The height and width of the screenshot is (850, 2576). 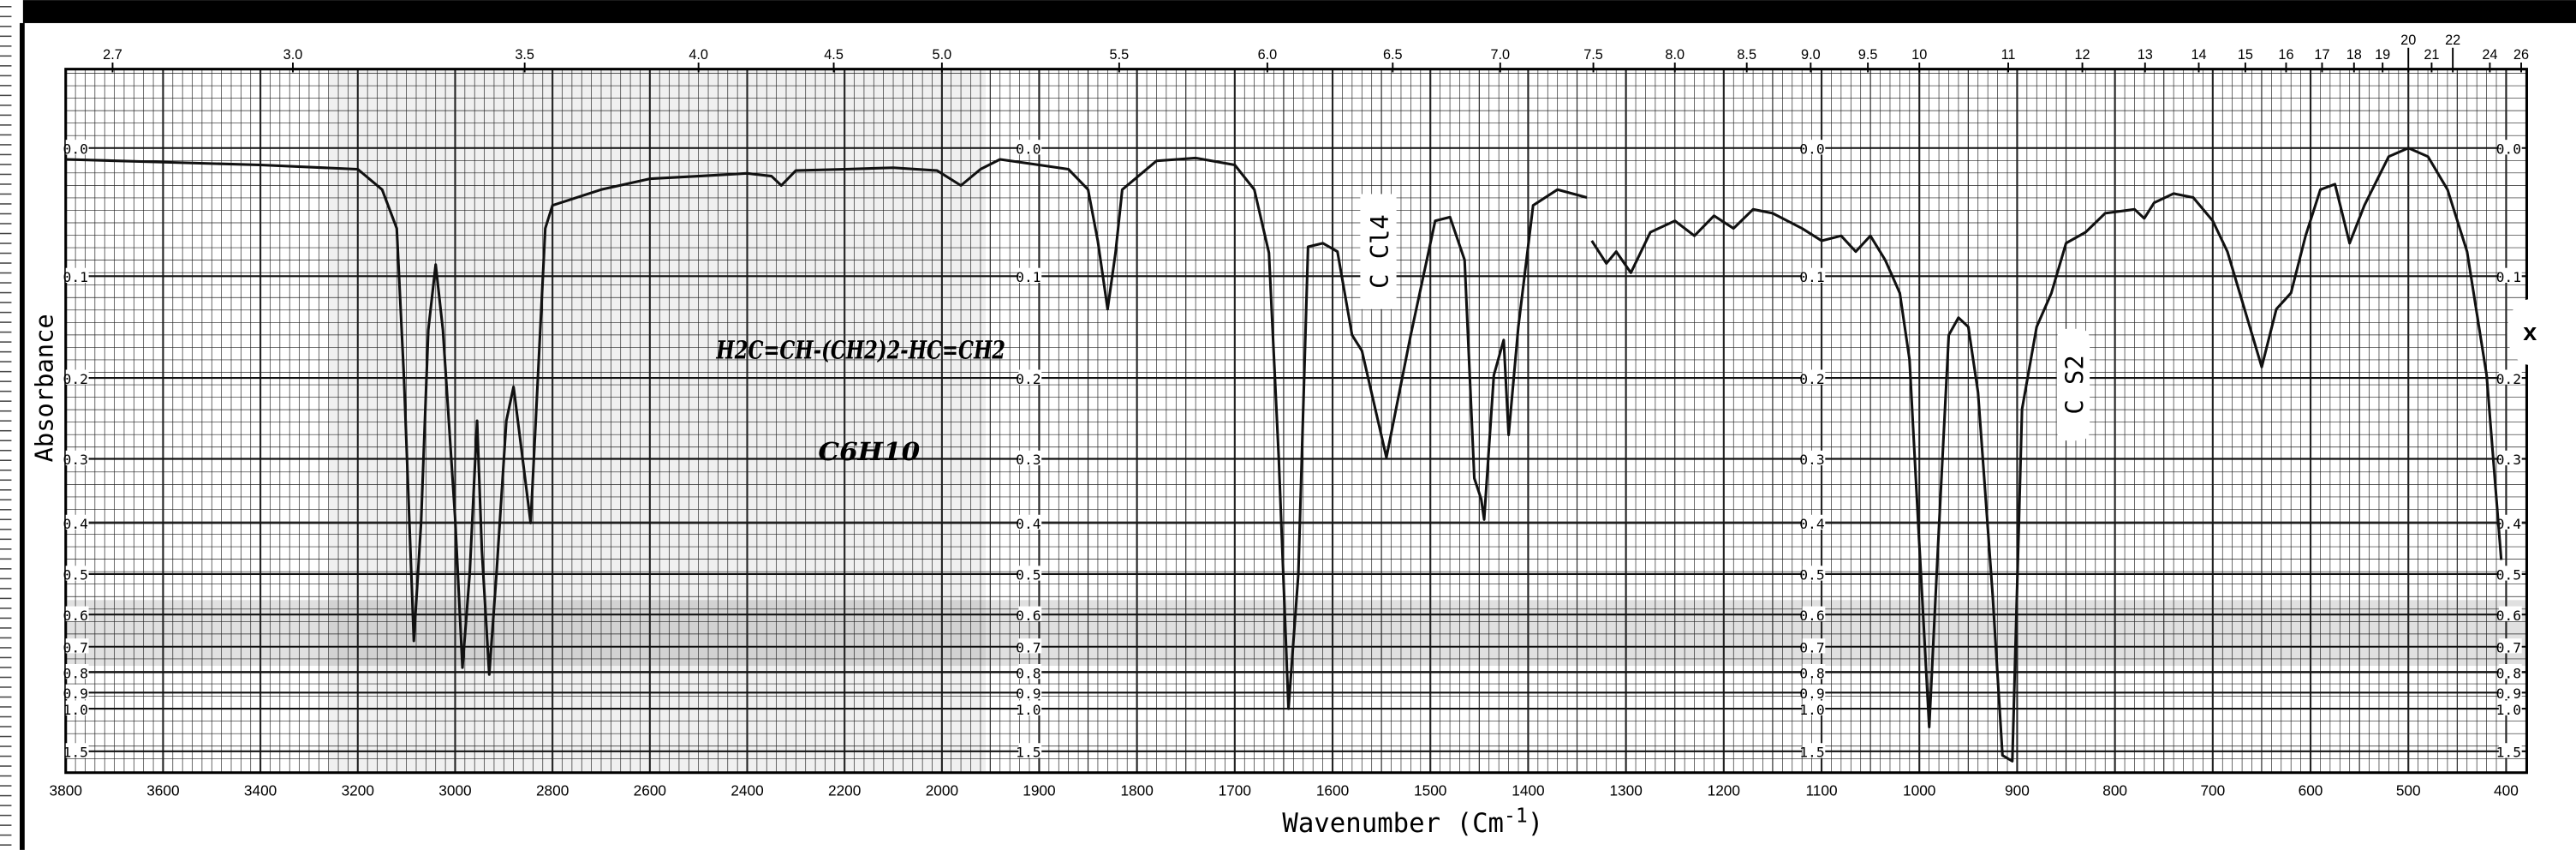 What do you see at coordinates (525, 55) in the screenshot?
I see `top-tick-label: 3.5` at bounding box center [525, 55].